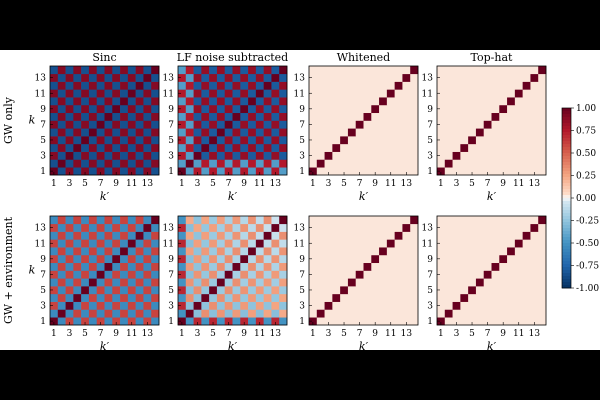 This screenshot has height=400, width=600. I want to click on colorbar-tick-label: -0.75, so click(587, 267).